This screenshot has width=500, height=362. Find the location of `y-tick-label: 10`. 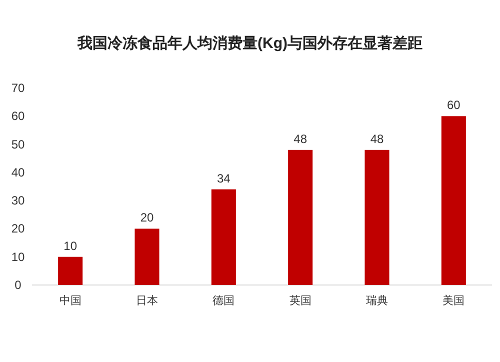

y-tick-label: 10 is located at coordinates (18, 257).